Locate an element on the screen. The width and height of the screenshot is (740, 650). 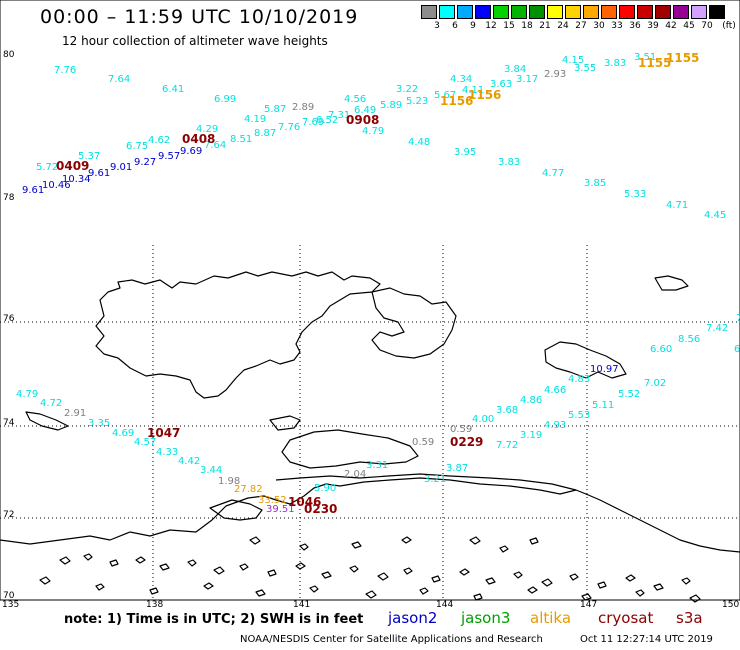
wave-height-value: 3.17 is located at coordinates (527, 79).